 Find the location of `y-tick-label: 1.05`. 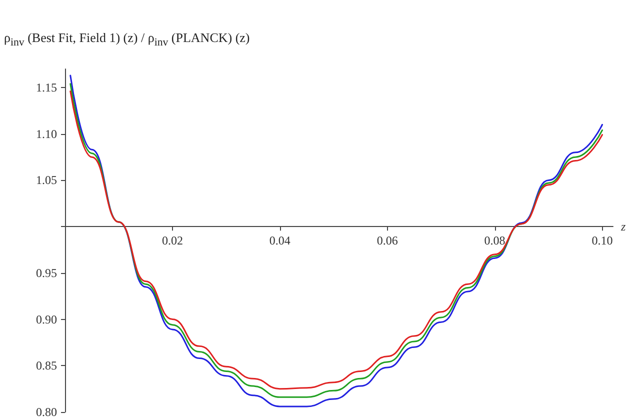

y-tick-label: 1.05 is located at coordinates (46, 180).